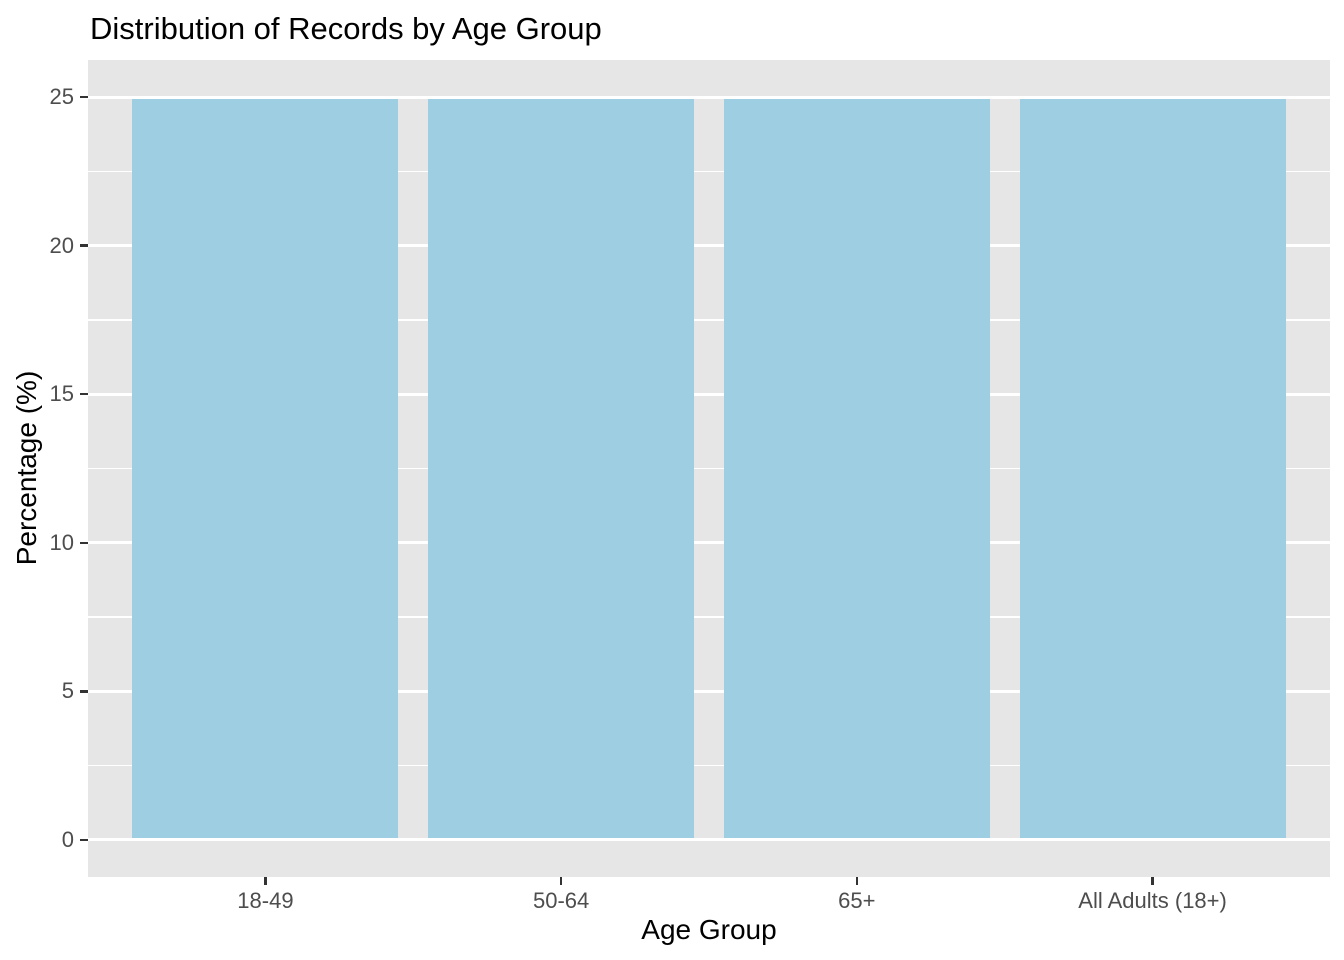 This screenshot has width=1344, height=960. What do you see at coordinates (61, 394) in the screenshot?
I see `y-tick-label: 15` at bounding box center [61, 394].